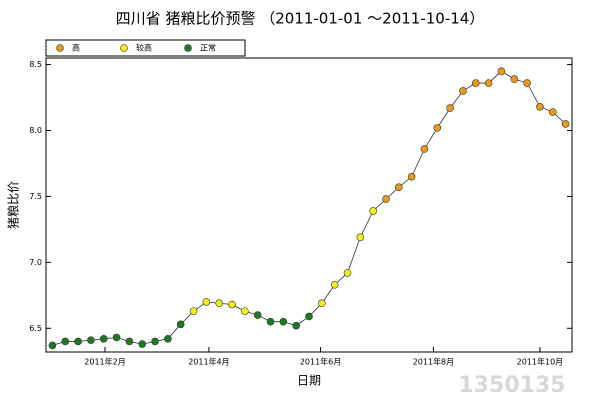 The image size is (600, 400). Describe the element at coordinates (35, 64) in the screenshot. I see `y-tick-label: 8.5` at that location.